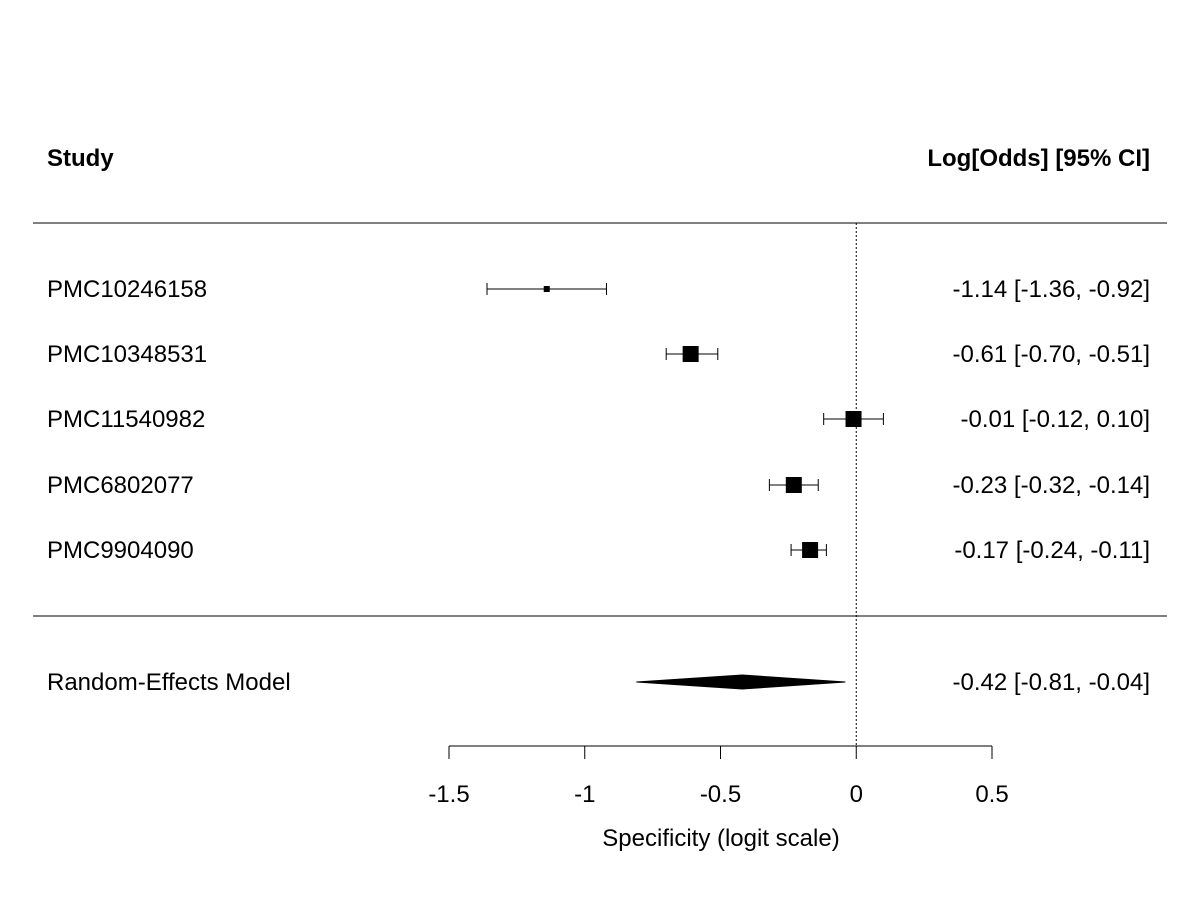  What do you see at coordinates (1051, 289) in the screenshot?
I see `estimate-ci-text: -1.14 [-1.36, -0.92]` at bounding box center [1051, 289].